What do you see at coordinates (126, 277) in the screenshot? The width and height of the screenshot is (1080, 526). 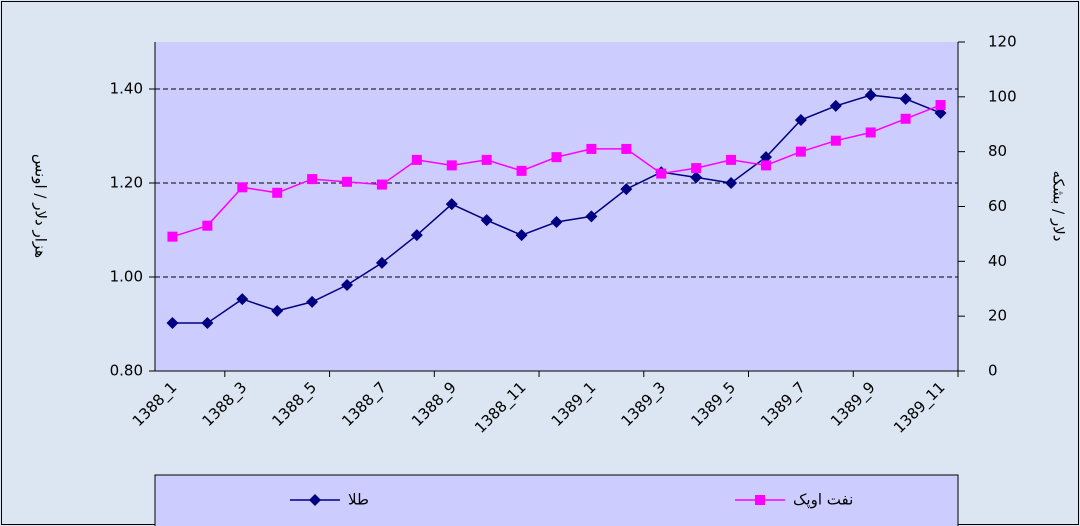 I see `y-tick-label: 1.00` at bounding box center [126, 277].